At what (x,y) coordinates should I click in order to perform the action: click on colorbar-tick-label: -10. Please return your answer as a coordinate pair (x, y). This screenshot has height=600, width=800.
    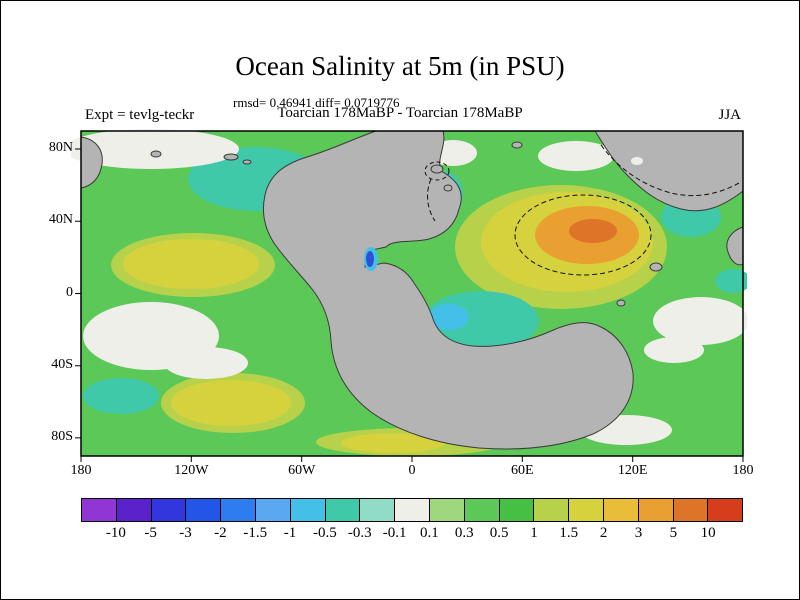
    Looking at the image, I should click on (115, 533).